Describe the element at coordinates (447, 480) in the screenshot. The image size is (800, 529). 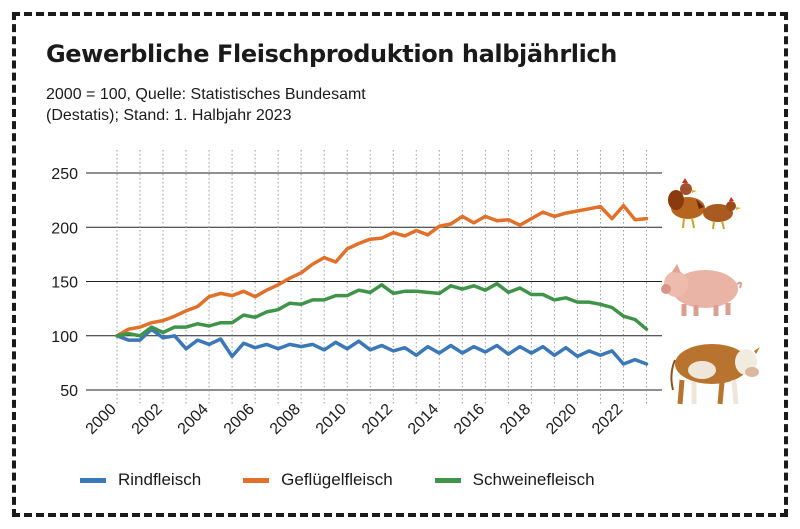
I see `legend-swatch-schweinefleisch` at that location.